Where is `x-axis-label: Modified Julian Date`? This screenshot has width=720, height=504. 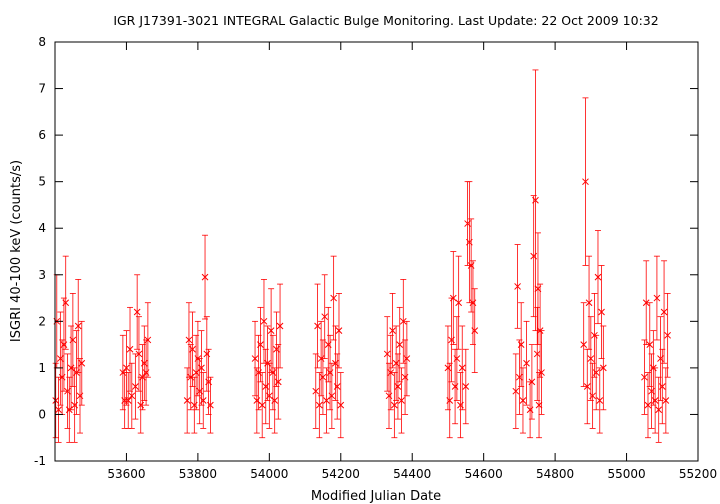
x-axis-label: Modified Julian Date is located at coordinates (376, 496).